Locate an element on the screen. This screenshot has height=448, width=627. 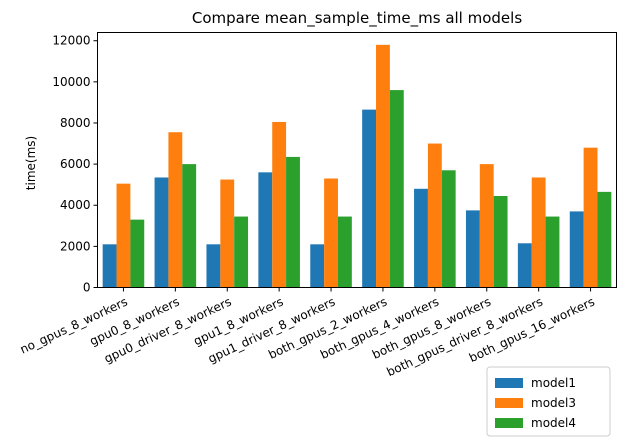
y-axis-label: time(ms) is located at coordinates (31, 163).